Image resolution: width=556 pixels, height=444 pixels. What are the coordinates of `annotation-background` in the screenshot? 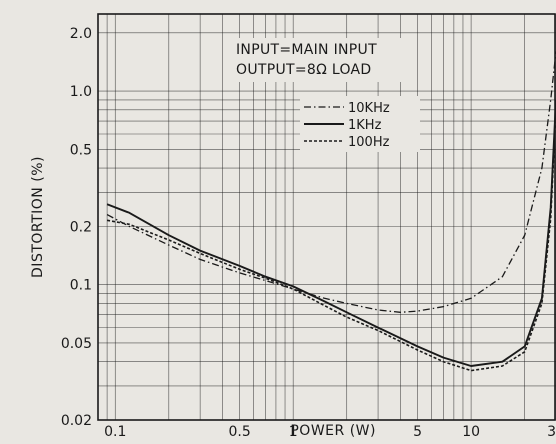 It's located at (317, 60).